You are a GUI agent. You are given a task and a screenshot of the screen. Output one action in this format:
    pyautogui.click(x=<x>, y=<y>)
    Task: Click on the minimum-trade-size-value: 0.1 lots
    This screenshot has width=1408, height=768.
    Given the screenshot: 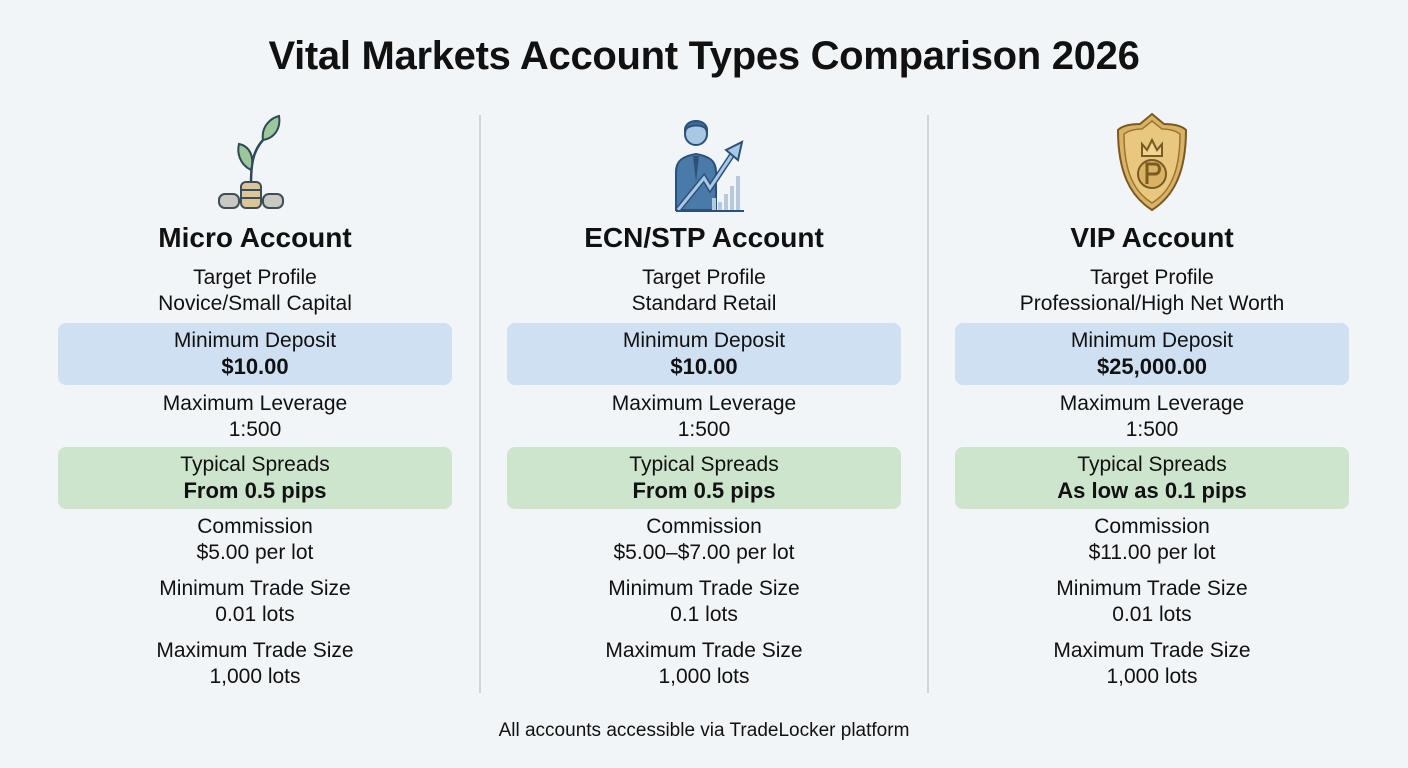 What is the action you would take?
    pyautogui.click(x=704, y=614)
    